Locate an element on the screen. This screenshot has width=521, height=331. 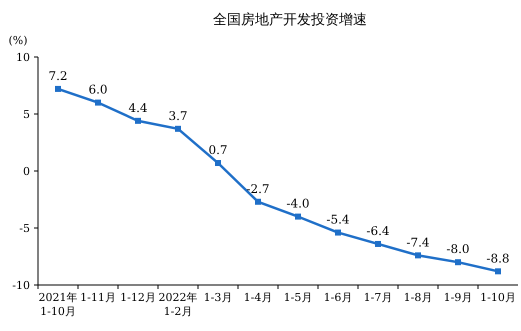
x-tick-label: 1-10月 is located at coordinates (498, 297).